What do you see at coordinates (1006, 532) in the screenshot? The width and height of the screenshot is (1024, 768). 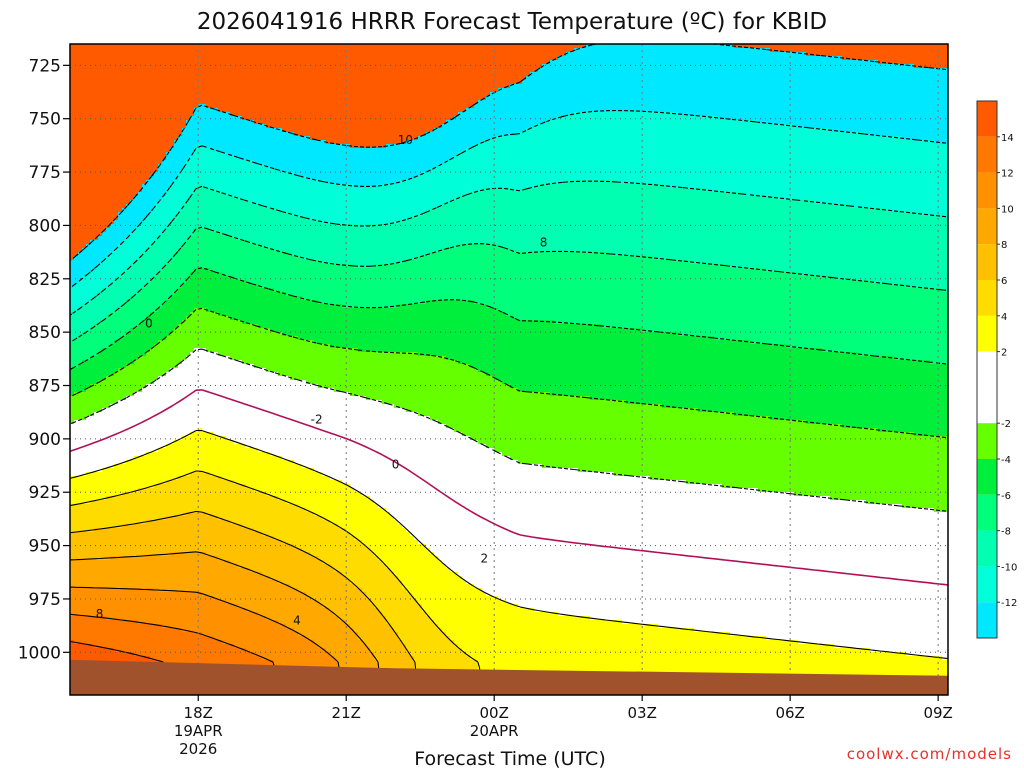 I see `colorbar-tick-label: -8` at bounding box center [1006, 532].